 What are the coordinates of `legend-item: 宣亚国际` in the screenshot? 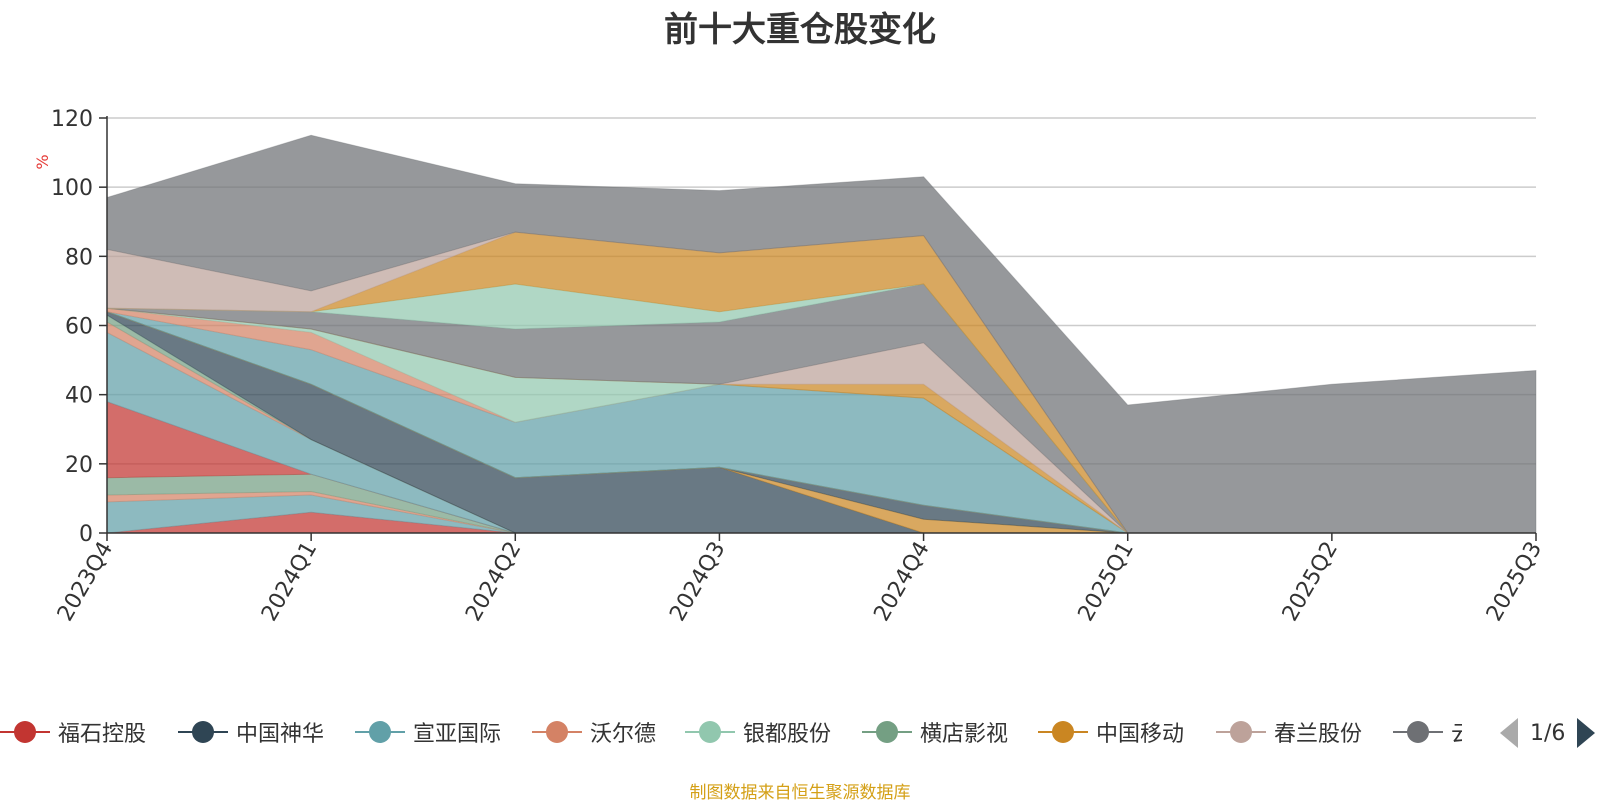 It's located at (428, 732).